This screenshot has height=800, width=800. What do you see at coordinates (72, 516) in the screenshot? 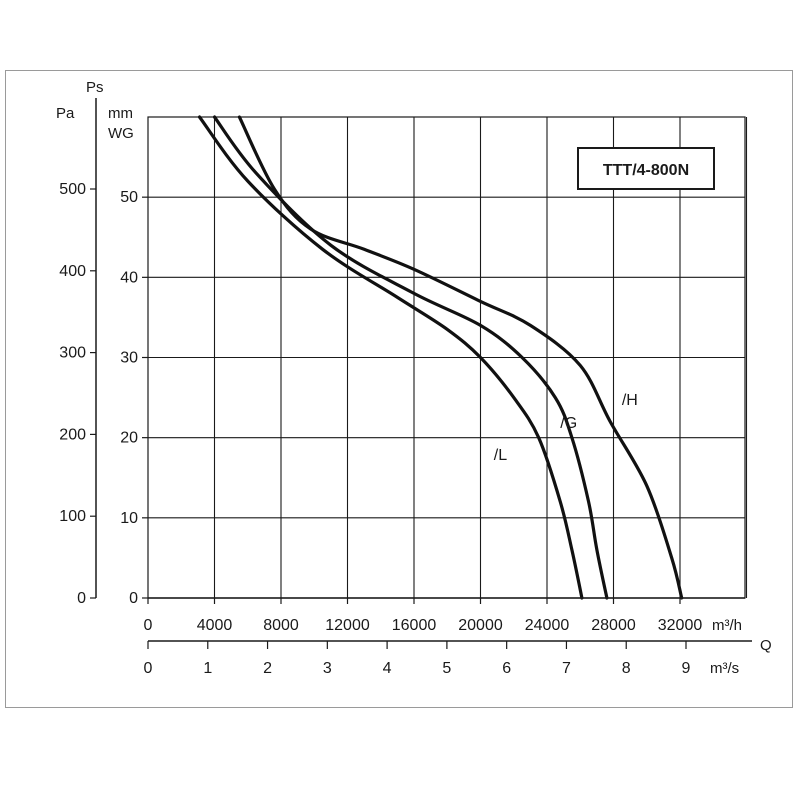
I see `y-tick-label-pa: 100` at bounding box center [72, 516].